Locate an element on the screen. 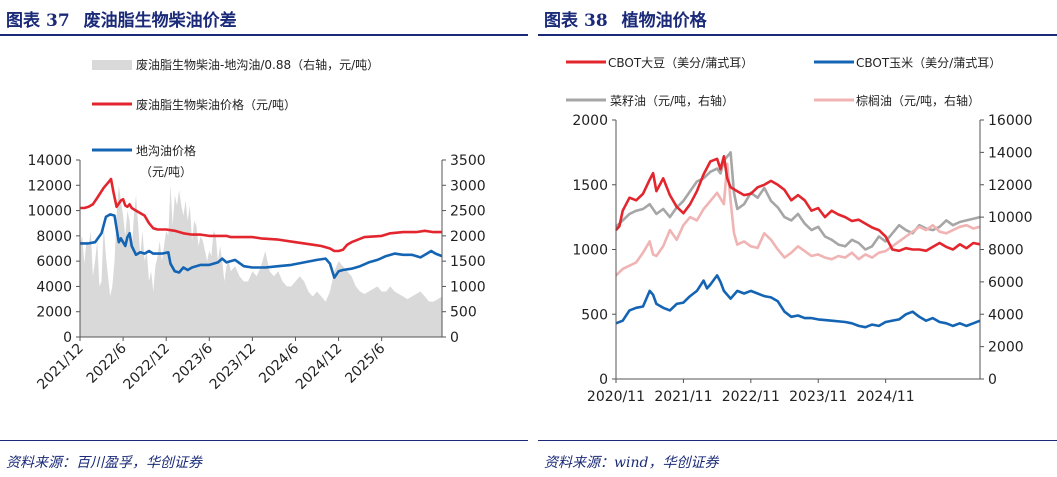 The image size is (1057, 477). figure-37-bottom-rule is located at coordinates (264, 440).